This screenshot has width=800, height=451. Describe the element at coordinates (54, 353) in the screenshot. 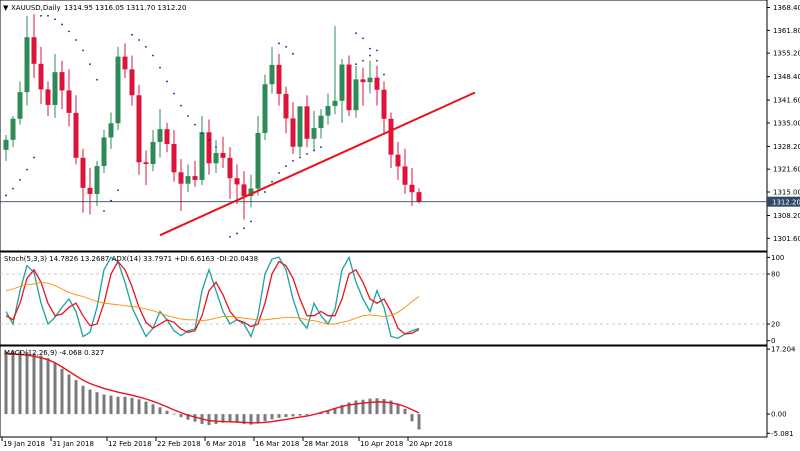

I see `macd-title: MACD(12,26,9) -4.068 0.327` at that location.